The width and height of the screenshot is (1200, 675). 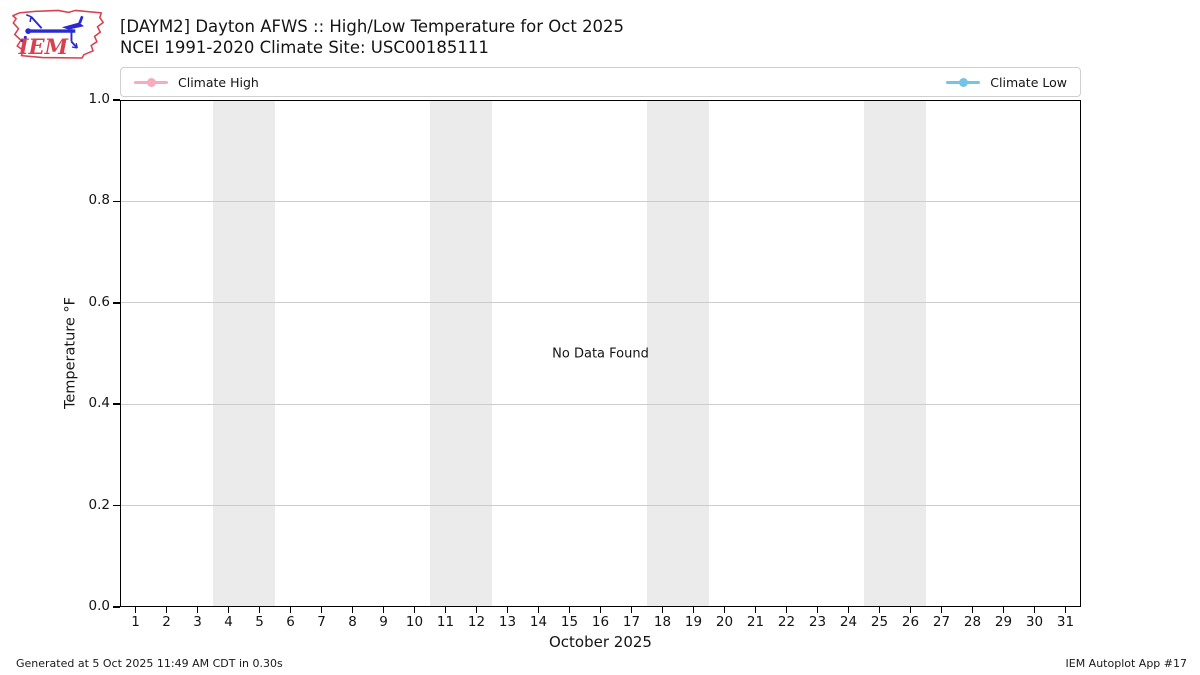 I want to click on x-tick-label: 30, so click(x=1034, y=622).